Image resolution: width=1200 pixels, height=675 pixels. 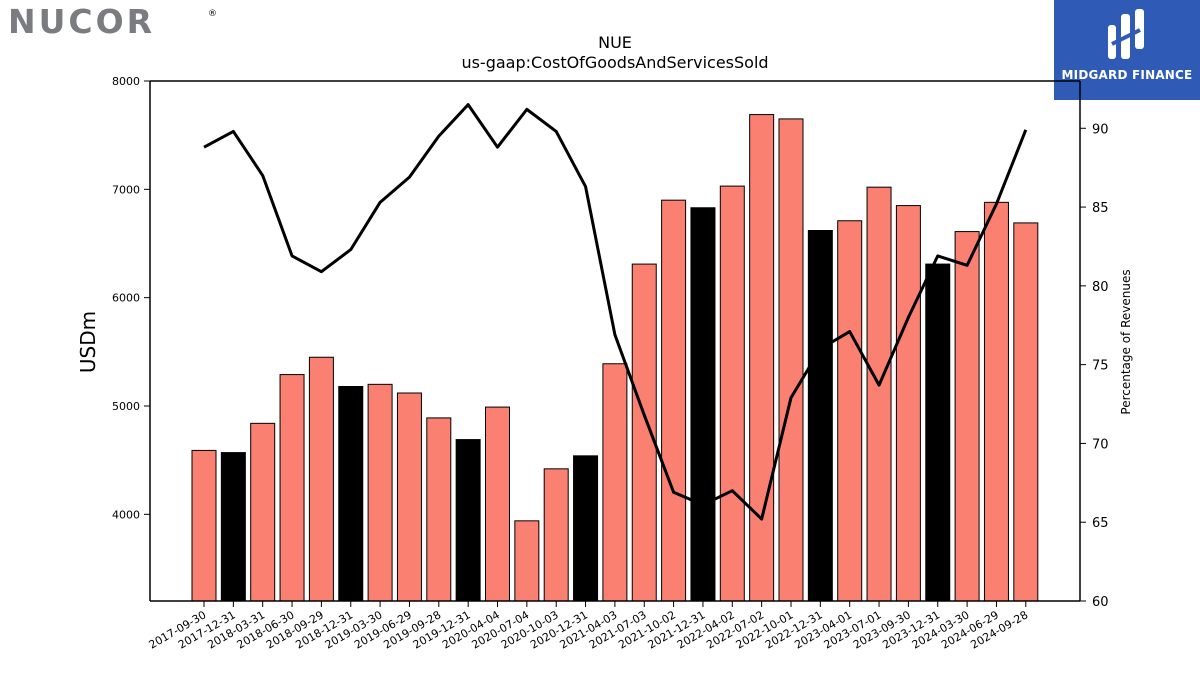 I want to click on y-tick-label: 8000, so click(x=126, y=81).